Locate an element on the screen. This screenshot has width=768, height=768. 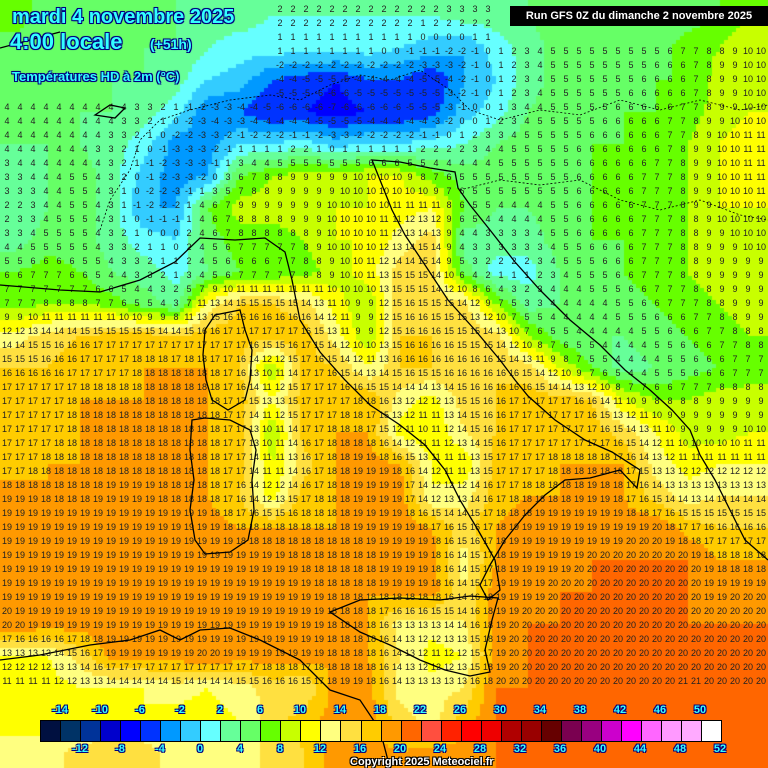
legend-label-bottom: -4 is located at coordinates (160, 749).